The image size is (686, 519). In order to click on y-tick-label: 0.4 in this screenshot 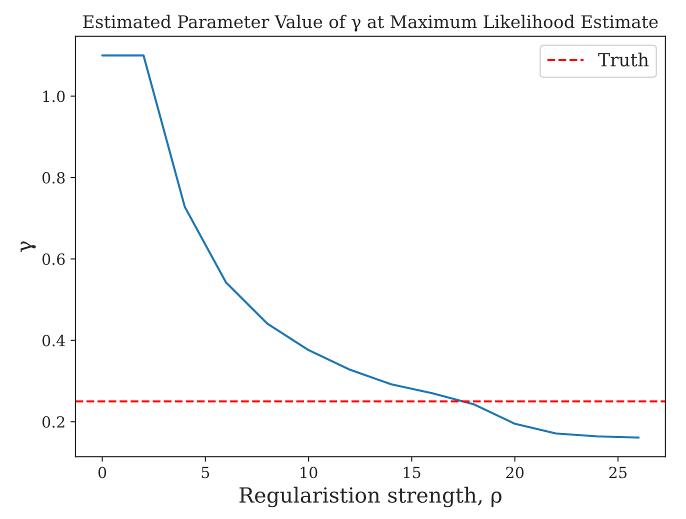, I will do `click(53, 340)`.